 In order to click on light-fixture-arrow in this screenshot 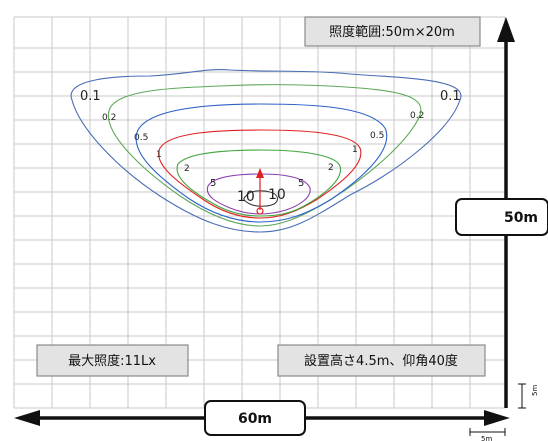, I will do `click(260, 191)`.